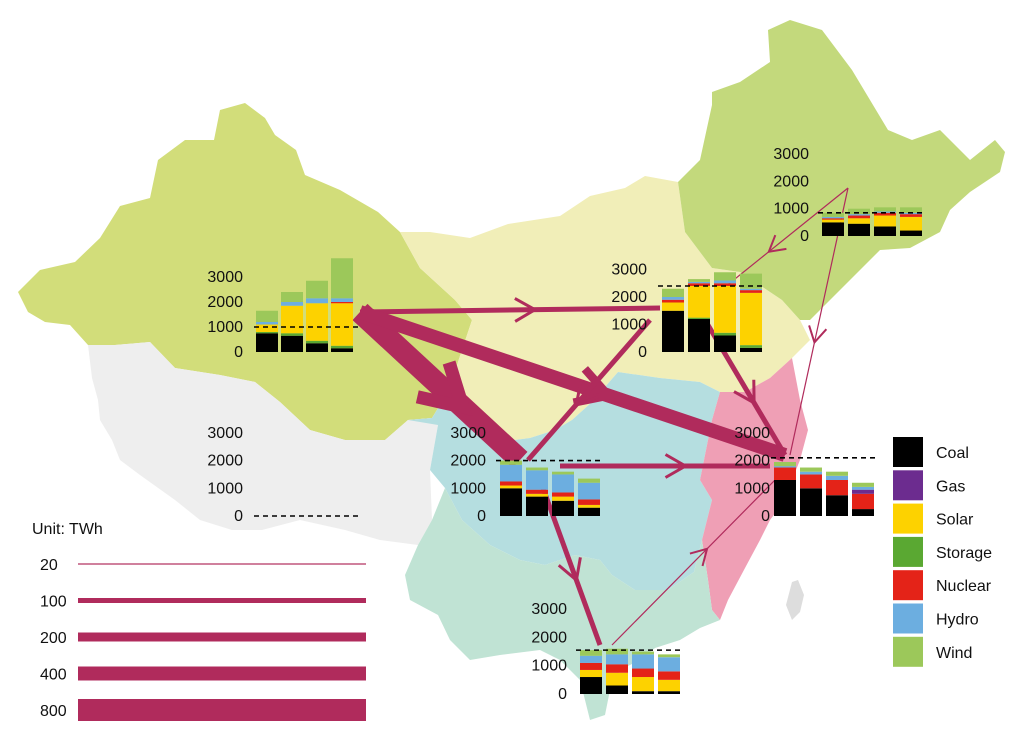 Image resolution: width=1024 pixels, height=741 pixels. I want to click on region-northeast, so click(841, 170).